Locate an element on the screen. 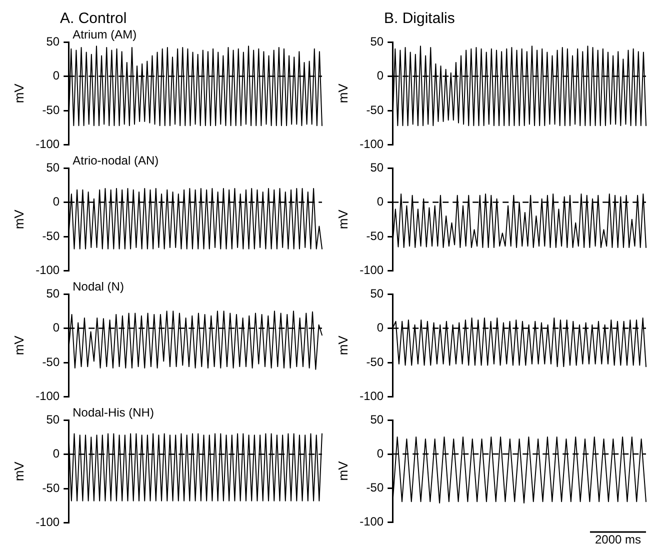 The width and height of the screenshot is (662, 560). chart-subtitle: Nodal (N) is located at coordinates (98, 286).